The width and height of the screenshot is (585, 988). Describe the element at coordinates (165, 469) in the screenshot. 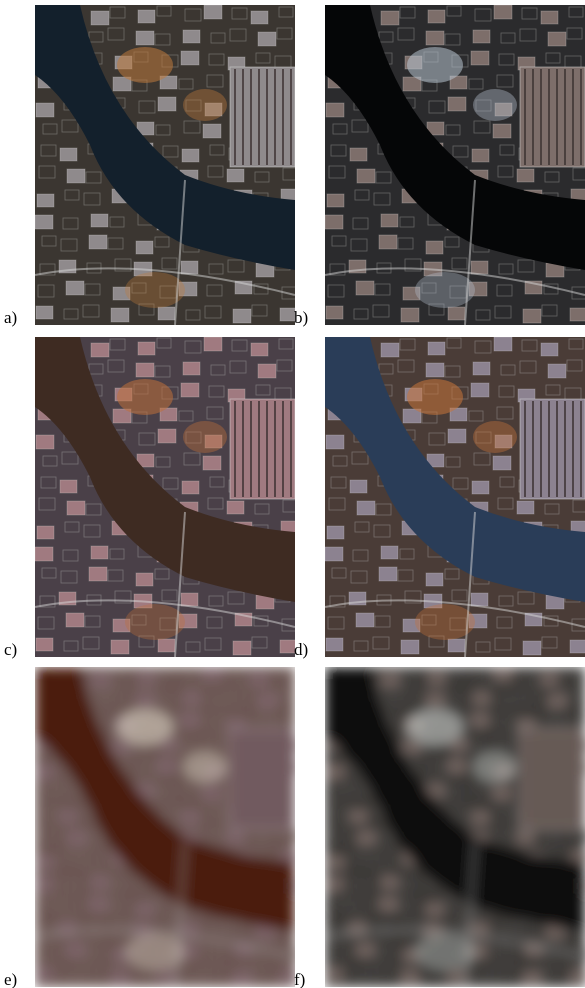

I see `river` at that location.